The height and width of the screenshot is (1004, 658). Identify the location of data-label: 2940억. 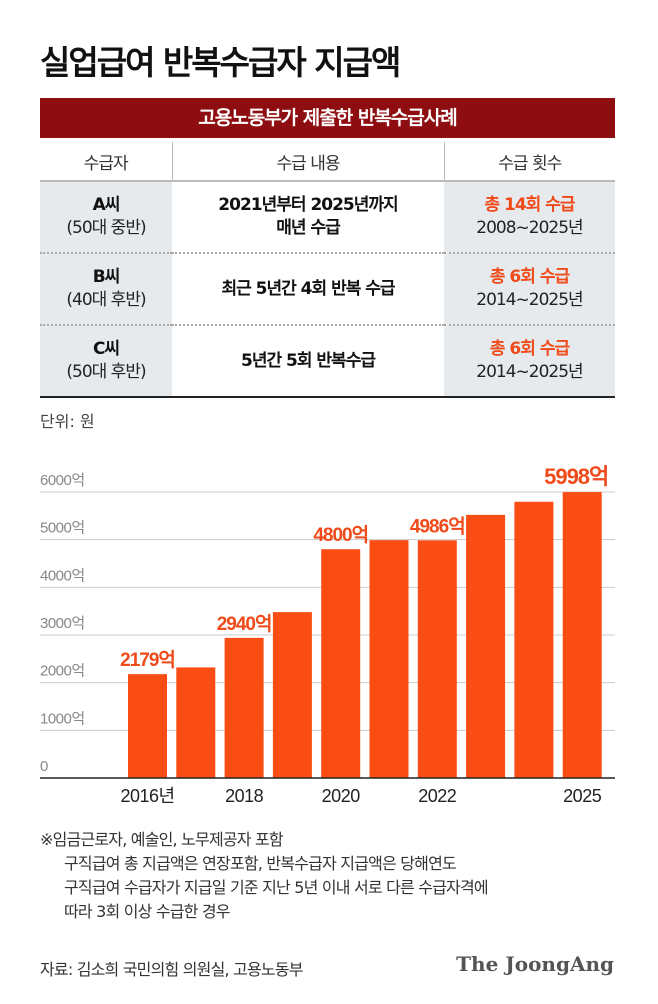
(244, 624).